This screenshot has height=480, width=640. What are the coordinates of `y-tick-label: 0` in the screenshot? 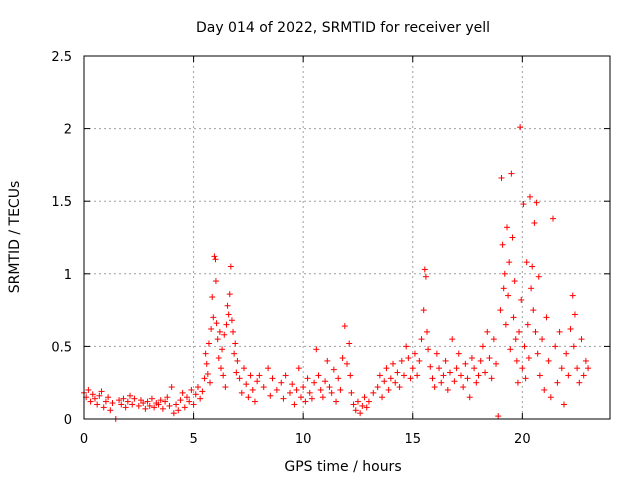 It's located at (68, 420).